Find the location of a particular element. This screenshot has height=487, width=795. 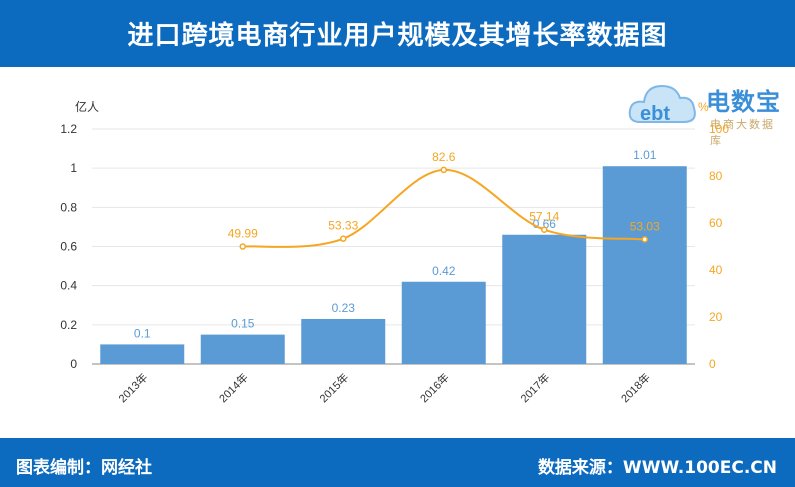

logo-tagline: 电商大数据库 is located at coordinates (742, 132).